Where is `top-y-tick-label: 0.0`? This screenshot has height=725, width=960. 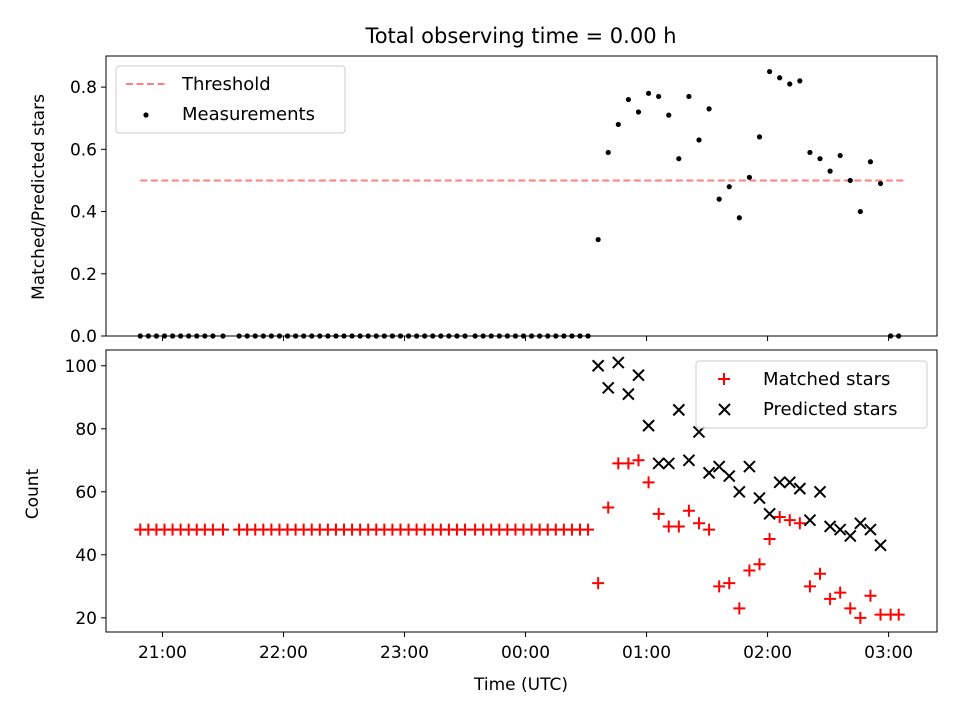 top-y-tick-label: 0.0 is located at coordinates (83, 337).